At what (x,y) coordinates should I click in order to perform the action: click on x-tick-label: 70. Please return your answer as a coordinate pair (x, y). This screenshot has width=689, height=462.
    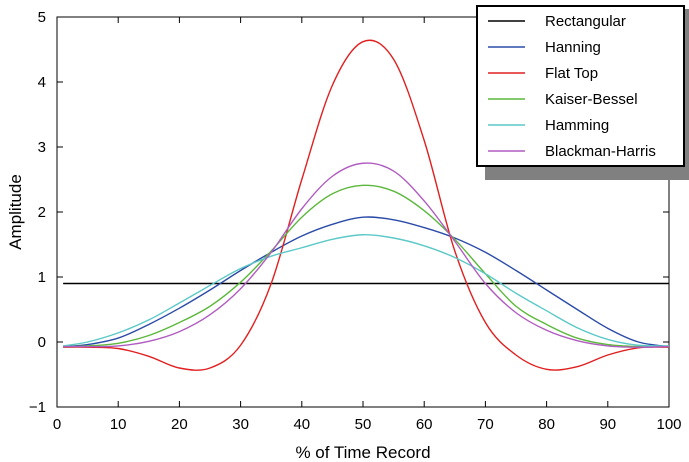
    Looking at the image, I should click on (485, 424).